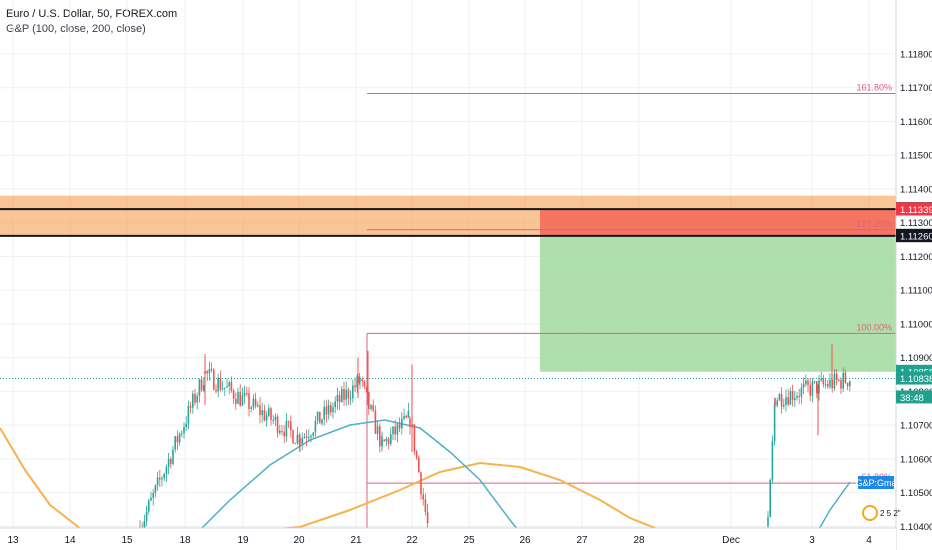 The width and height of the screenshot is (932, 550). I want to click on price-label-text: 1.11260, so click(916, 237).